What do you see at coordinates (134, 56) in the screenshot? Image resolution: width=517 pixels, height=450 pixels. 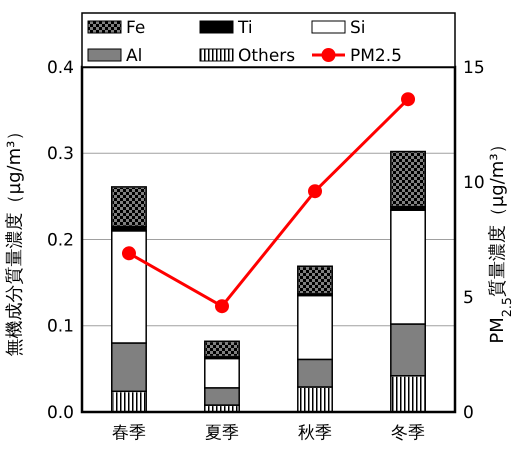 I see `legend-label: Al` at bounding box center [134, 56].